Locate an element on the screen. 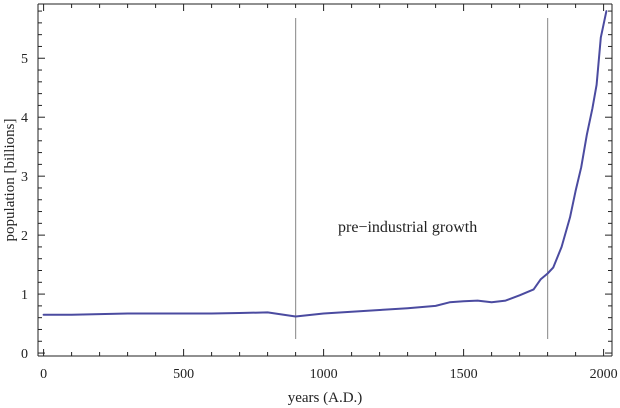 The height and width of the screenshot is (408, 620). y-tick-label: 3 is located at coordinates (24, 177).